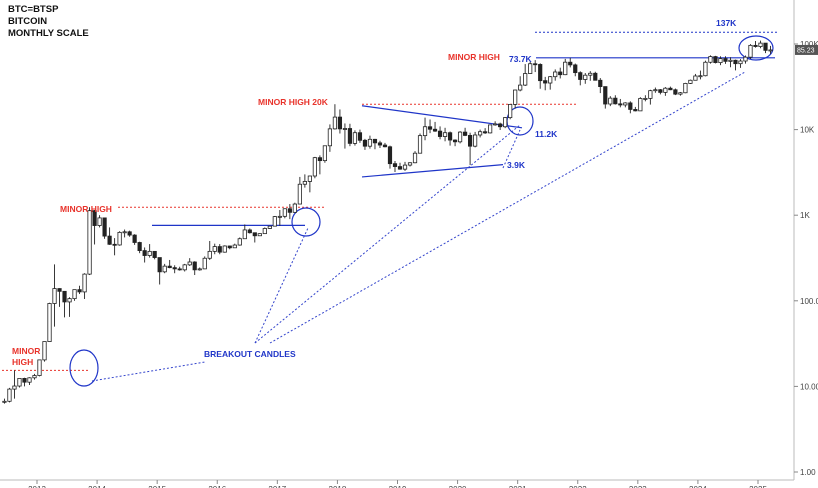 The image size is (818, 488). Describe the element at coordinates (809, 44) in the screenshot. I see `y-tick-label: 100K` at that location.